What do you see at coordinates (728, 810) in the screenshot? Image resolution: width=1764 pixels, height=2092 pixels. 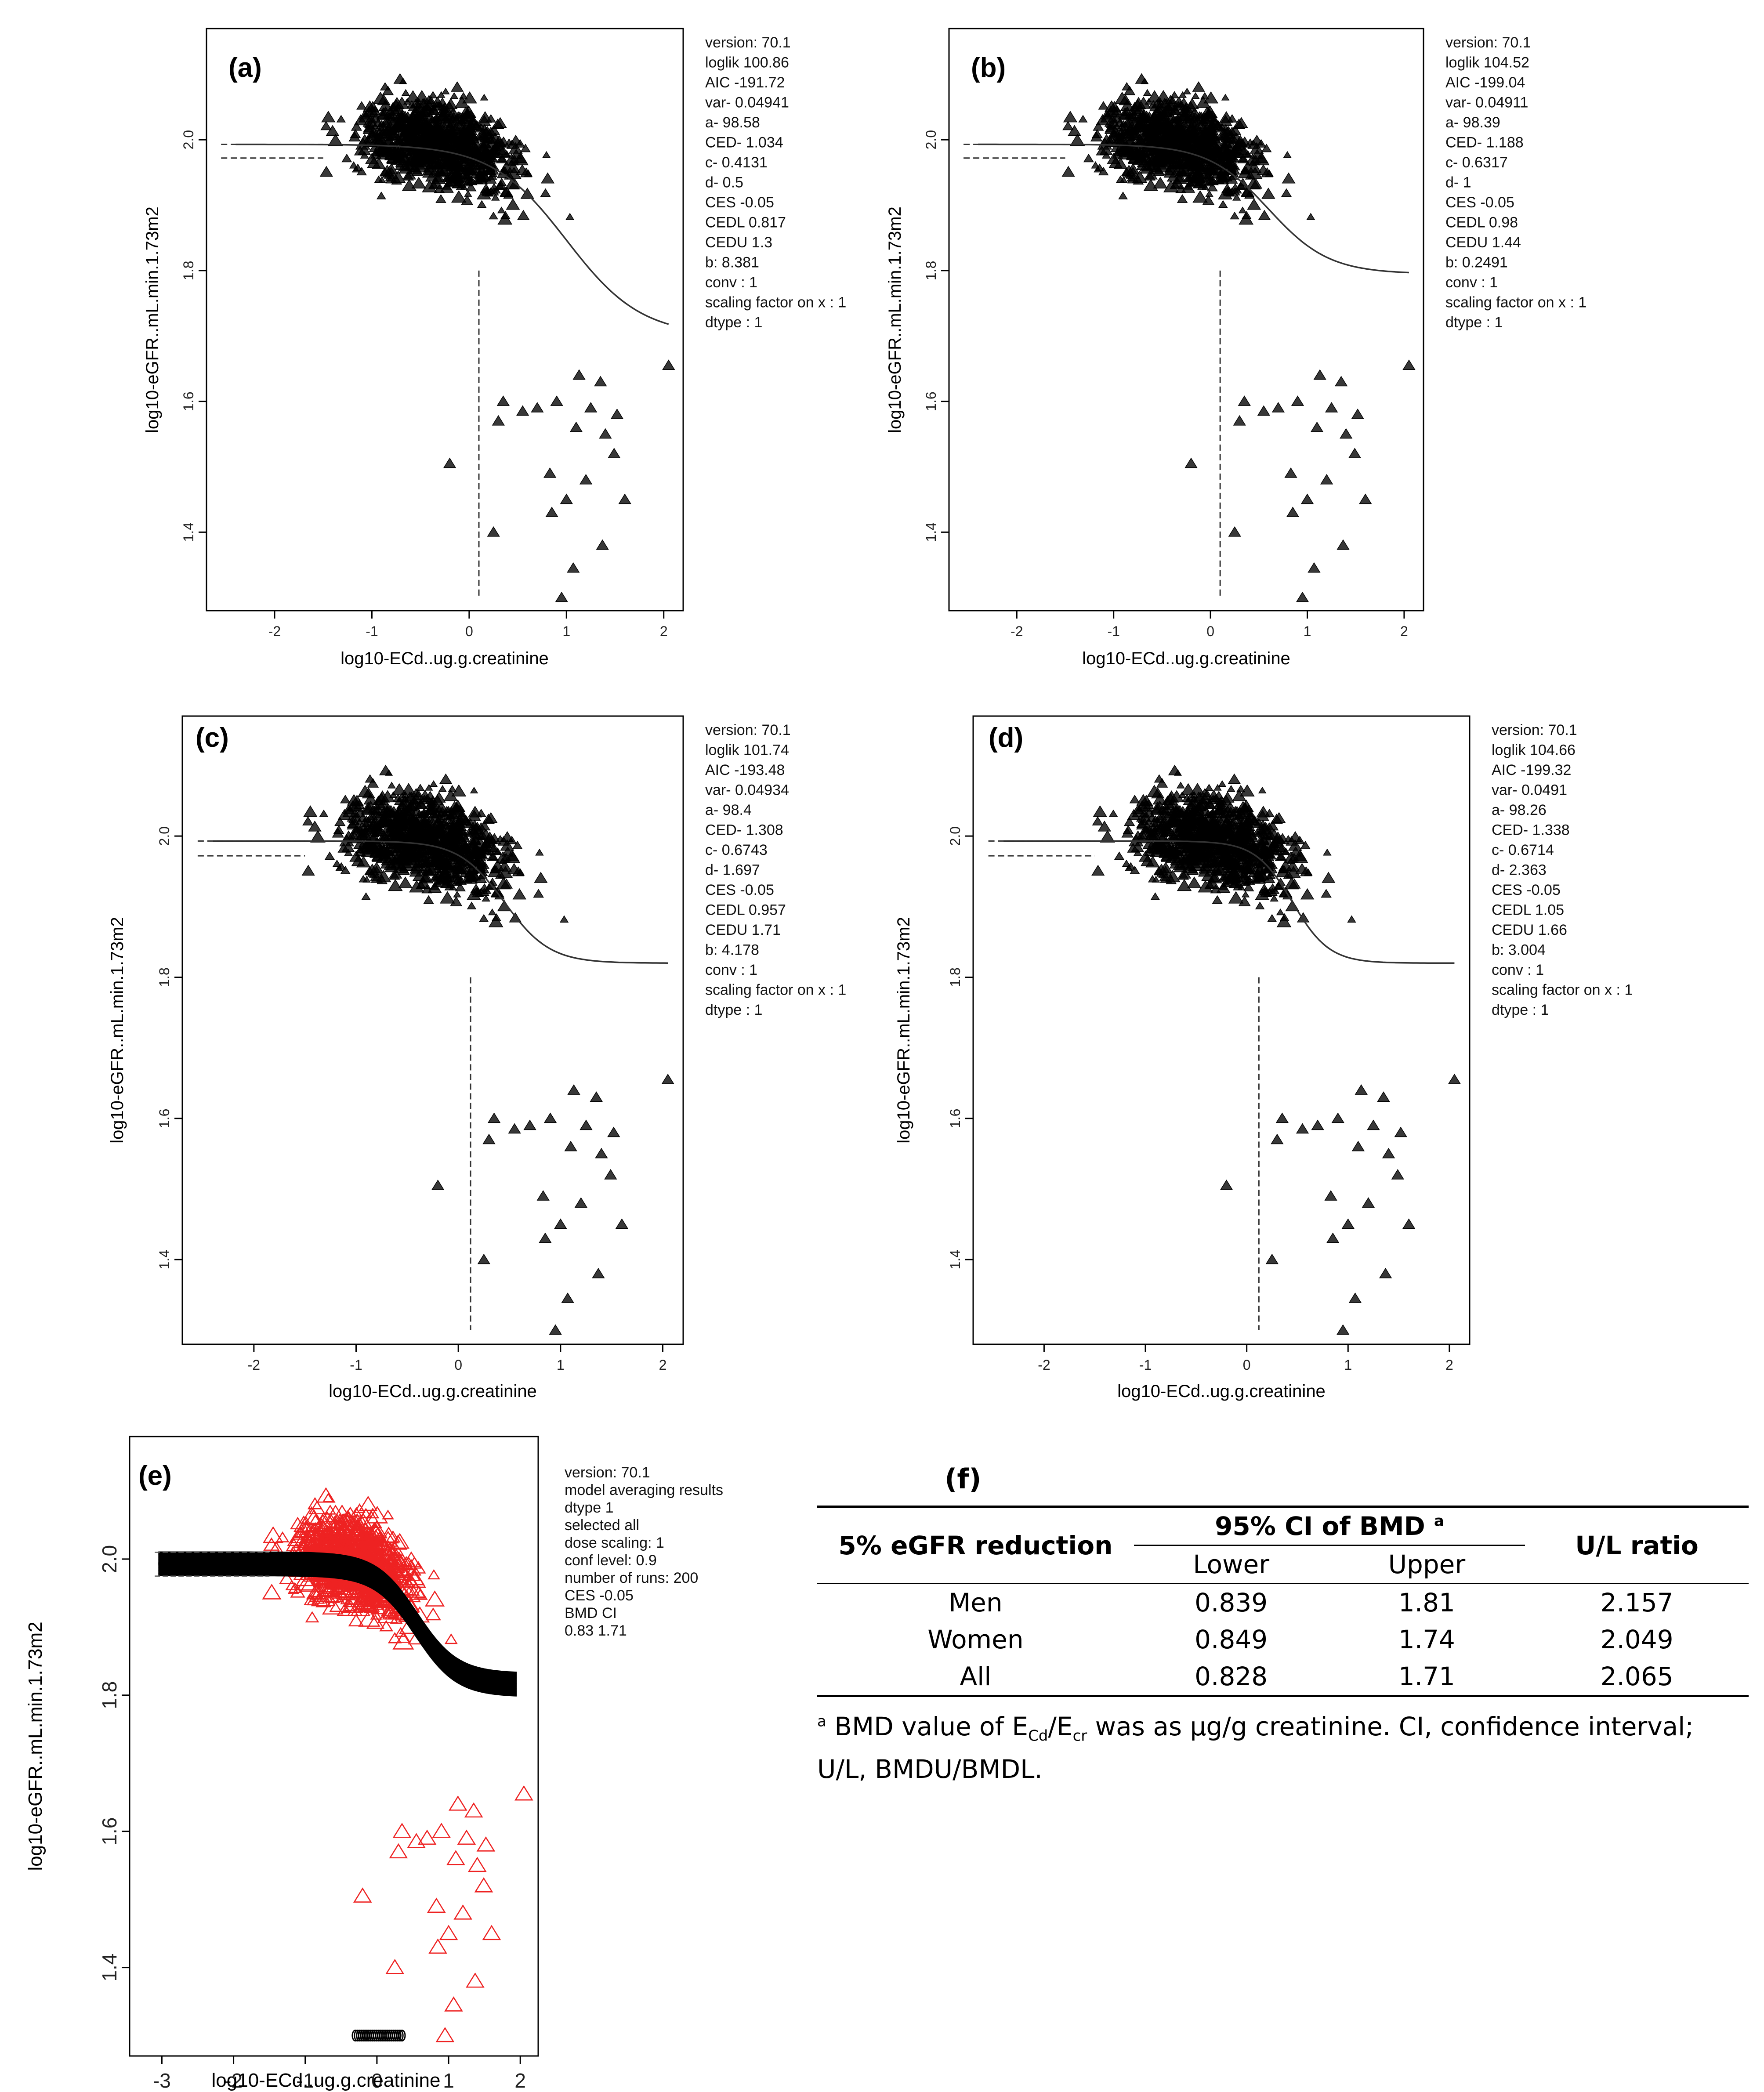 I see `stat-line: a- 98.4` at bounding box center [728, 810].